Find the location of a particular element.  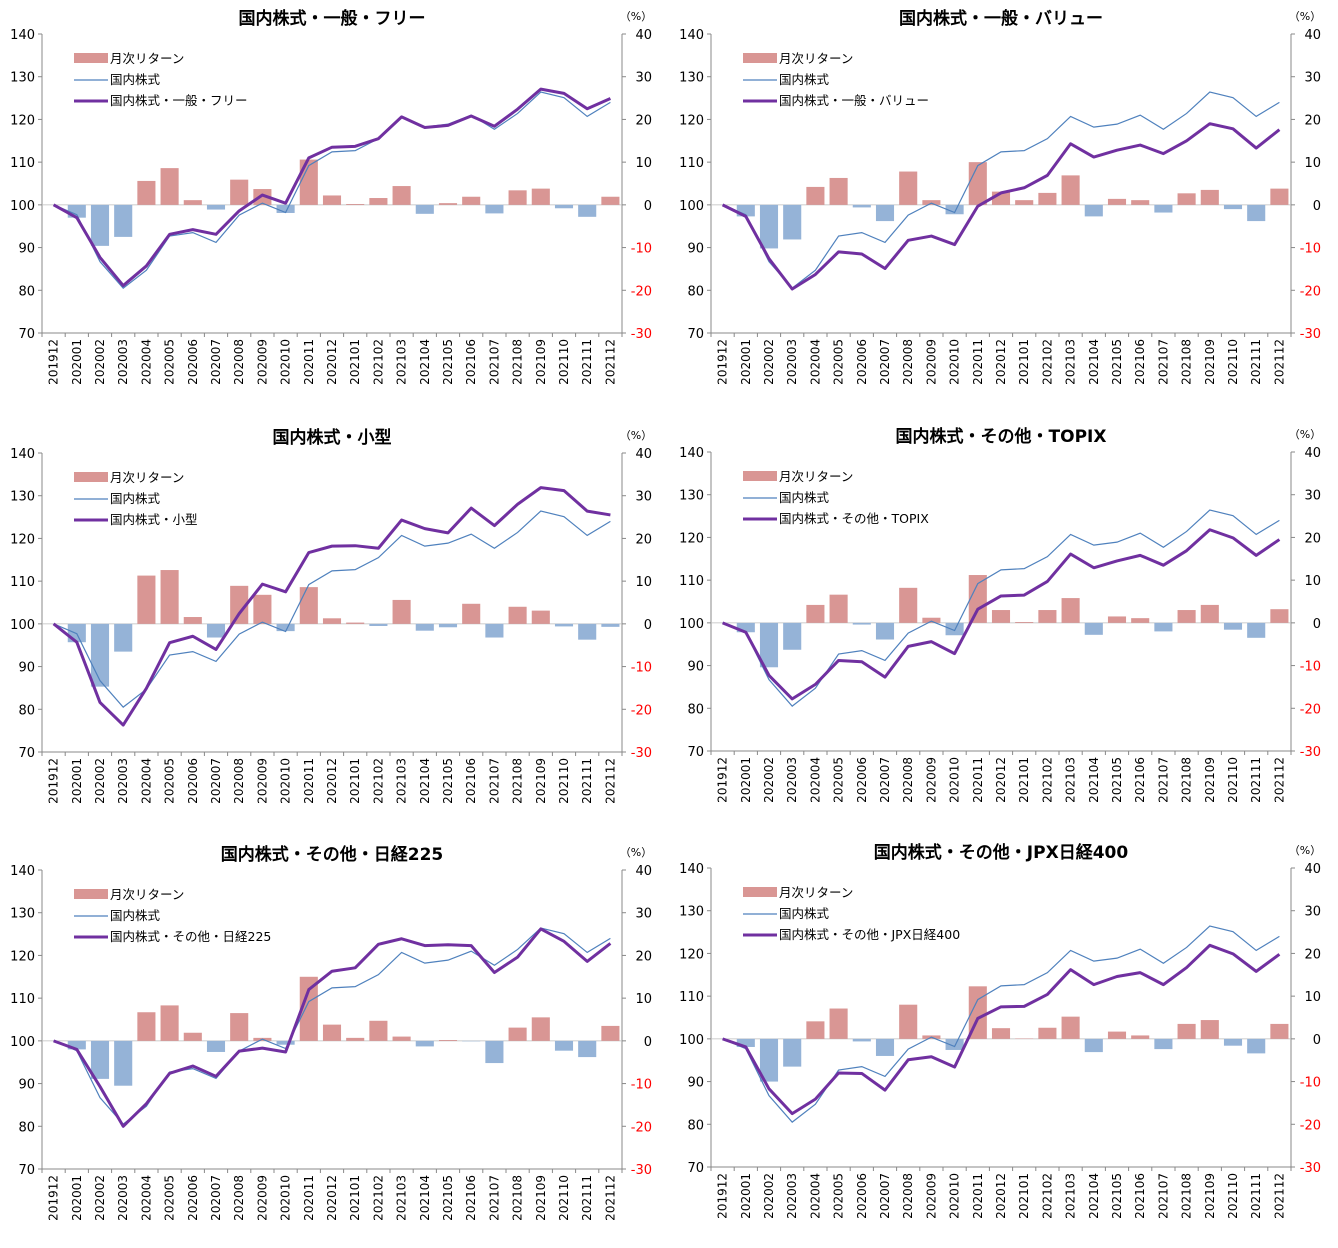

legend-fund-label: 国内株式・その他・JPX日経400 is located at coordinates (869, 934).